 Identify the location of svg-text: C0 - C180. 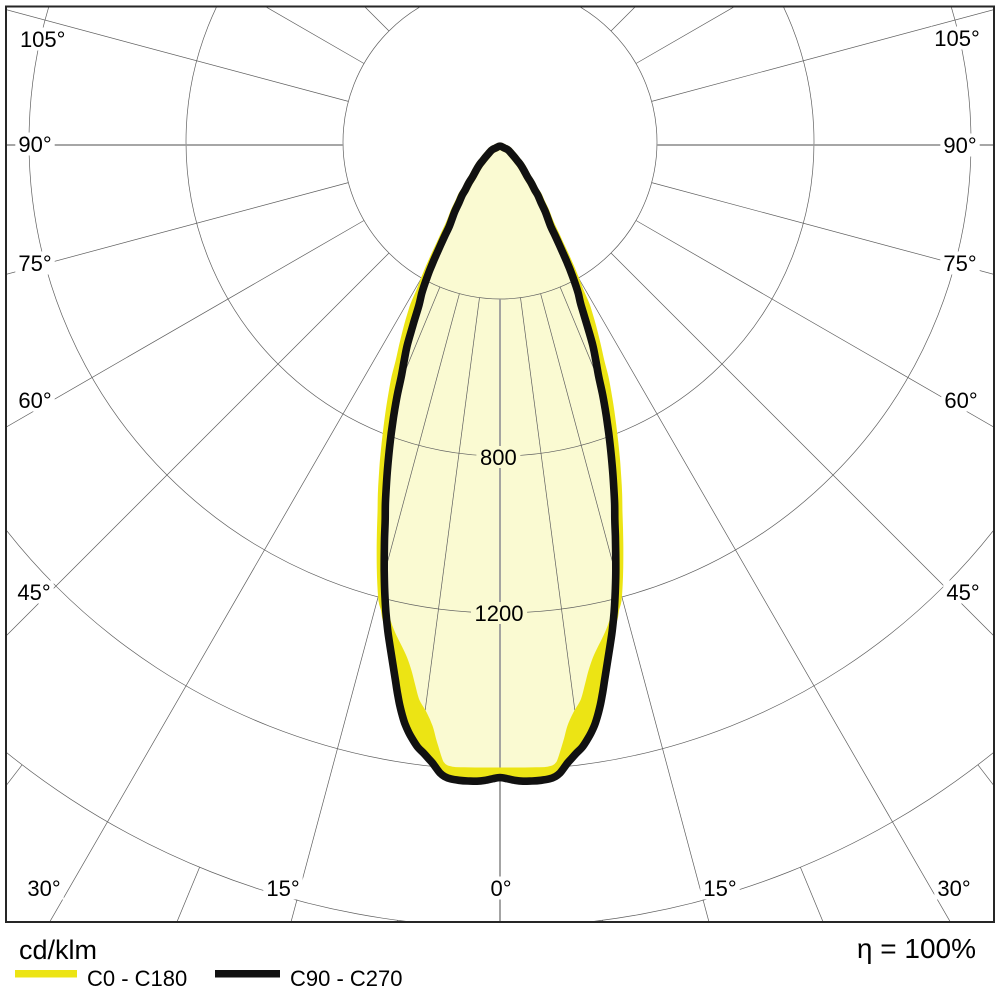
(137, 978).